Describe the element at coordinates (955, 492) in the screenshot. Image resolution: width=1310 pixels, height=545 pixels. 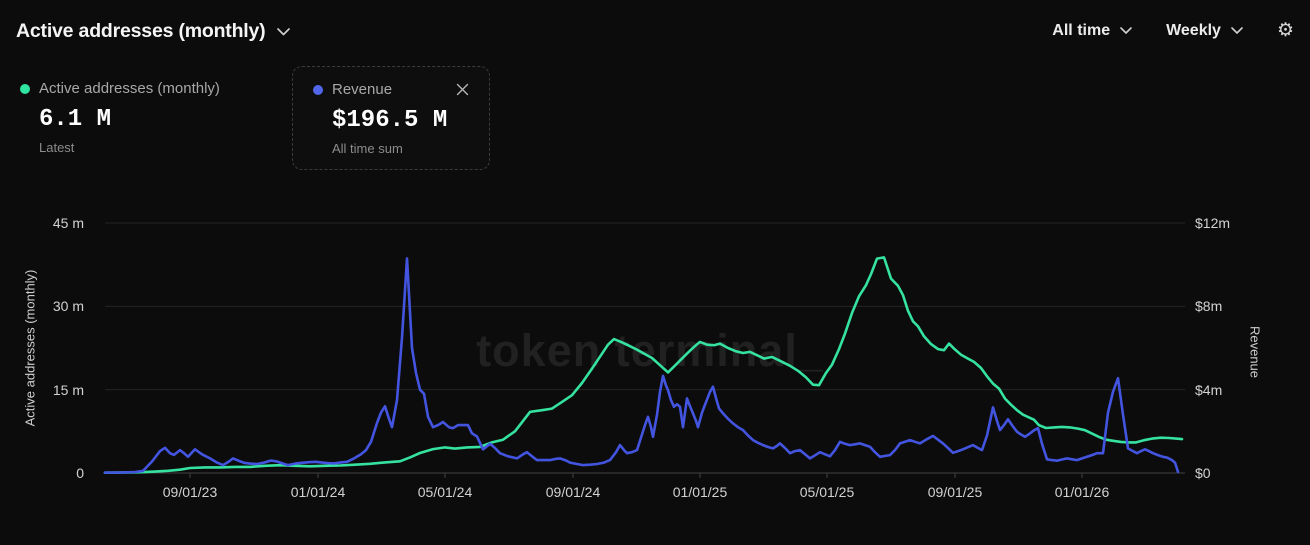
I see `x-axis-tick-label: 09/01/25` at that location.